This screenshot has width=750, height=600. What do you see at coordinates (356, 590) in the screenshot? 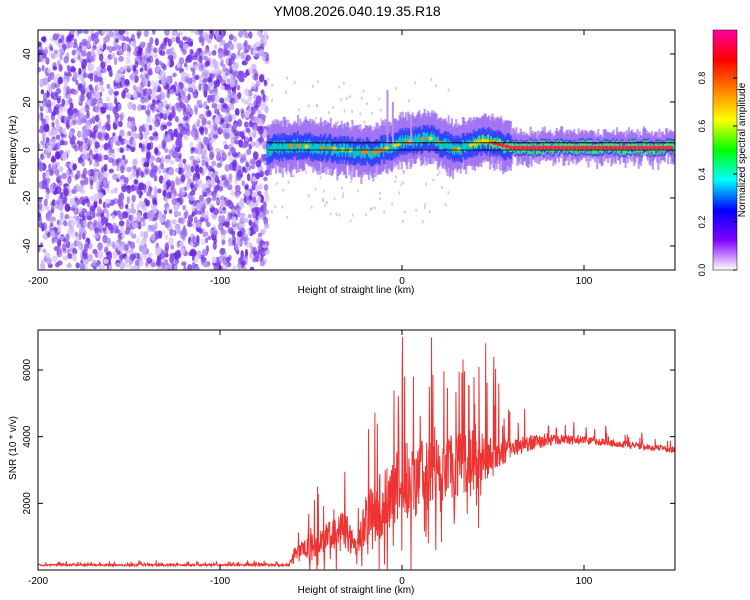
I see `snr-x-label: Height of straight line (km)` at bounding box center [356, 590].